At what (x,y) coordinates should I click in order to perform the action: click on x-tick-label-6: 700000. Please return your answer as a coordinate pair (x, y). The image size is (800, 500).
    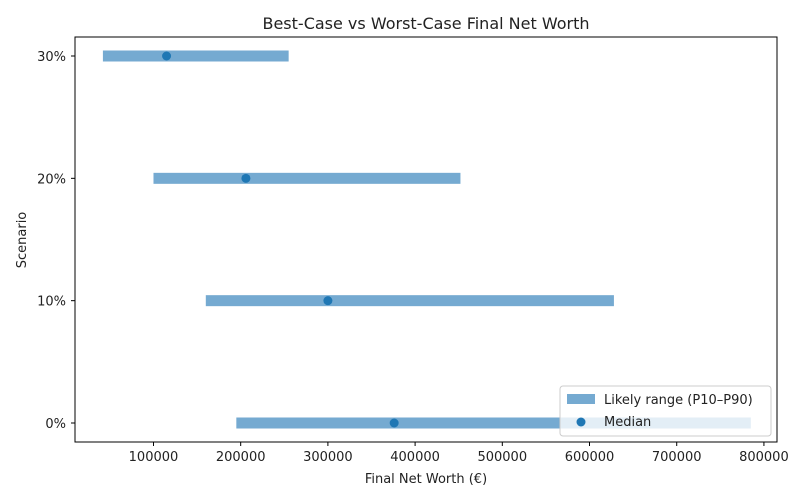
    Looking at the image, I should click on (677, 457).